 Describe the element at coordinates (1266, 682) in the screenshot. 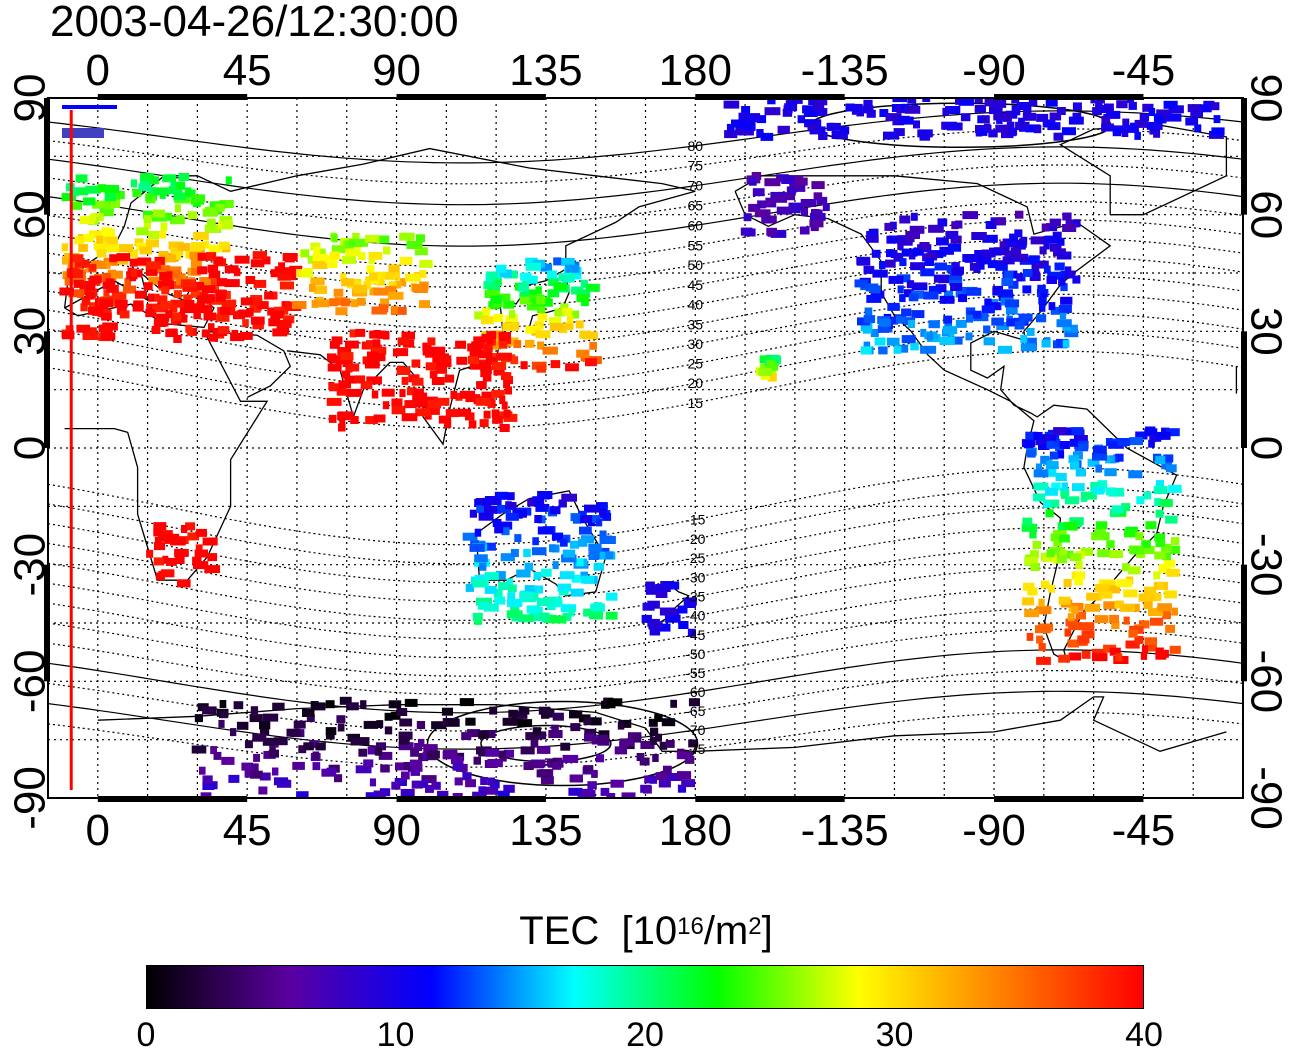

I see `lat-tick-right: -60` at that location.